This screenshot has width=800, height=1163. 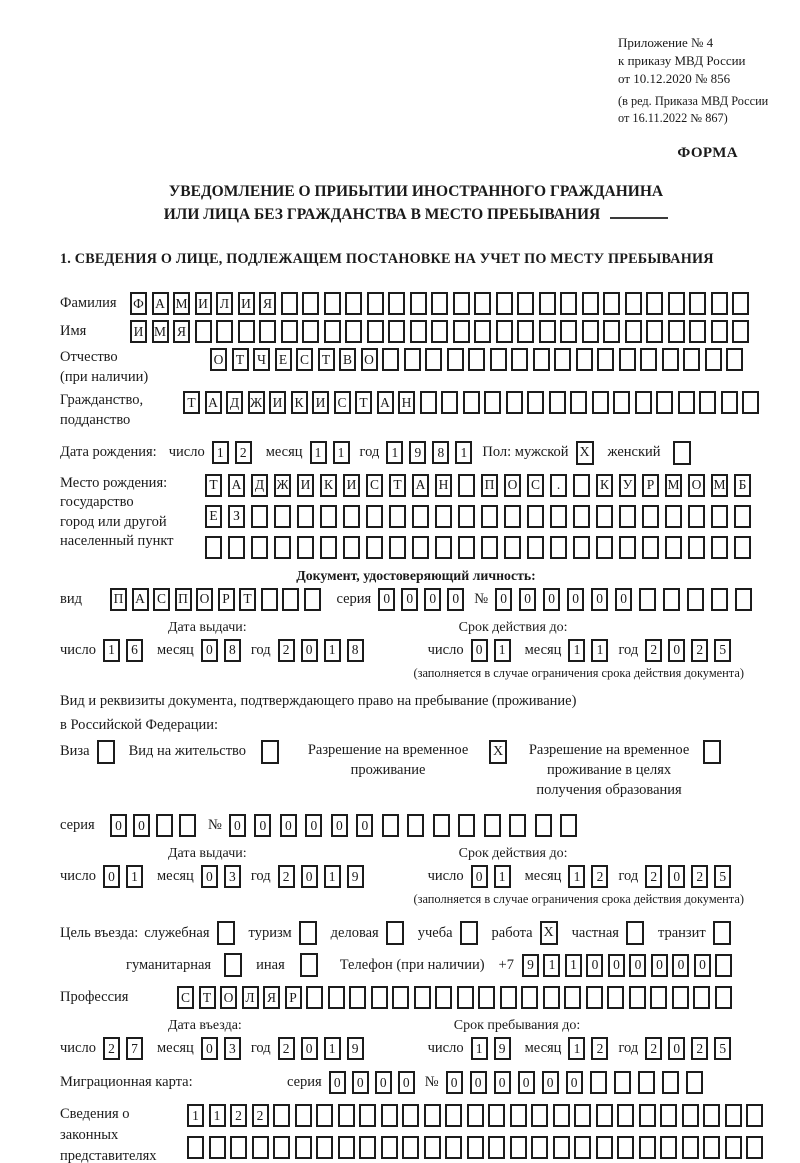 What do you see at coordinates (286, 650) in the screenshot?
I see `char-cell: 2` at bounding box center [286, 650].